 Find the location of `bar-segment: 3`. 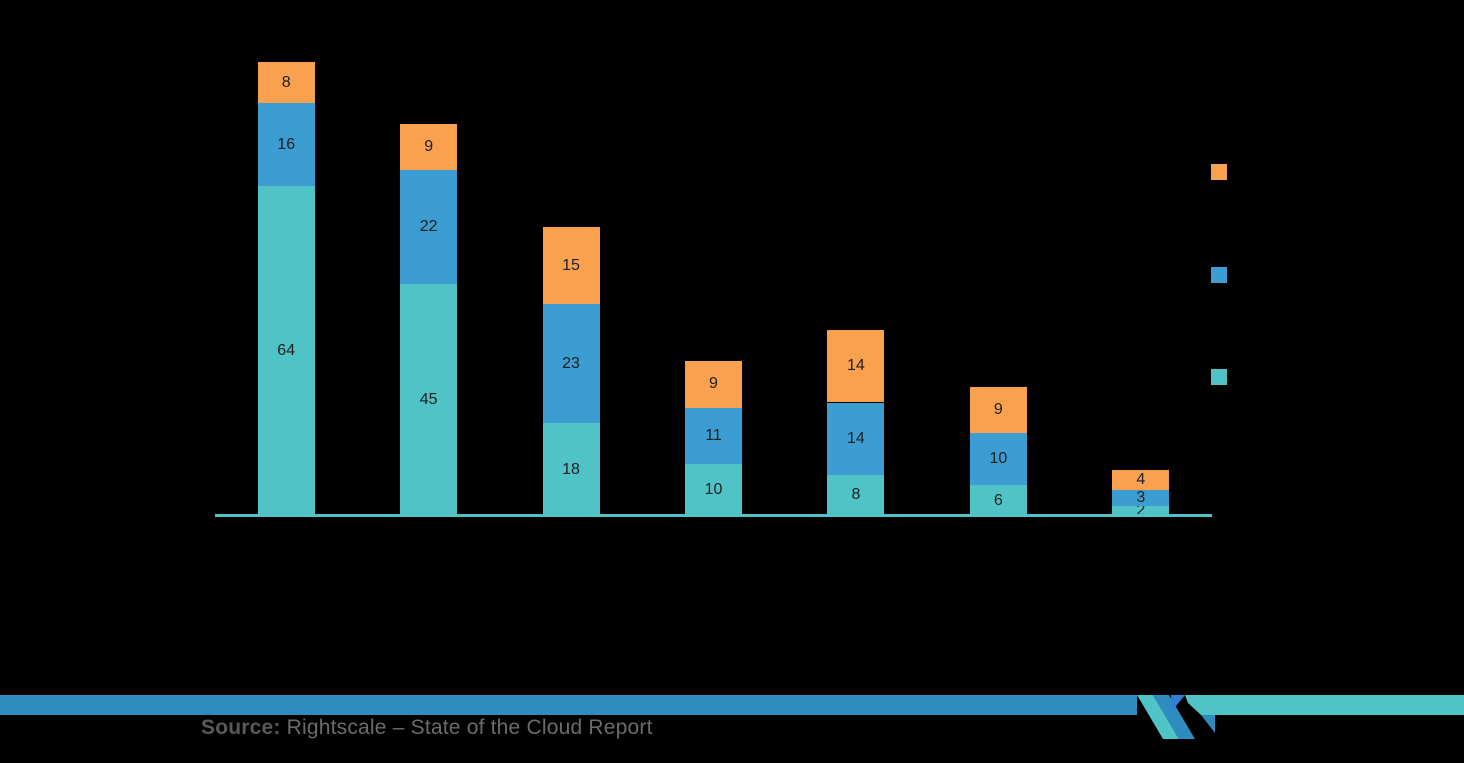

bar-segment: 3 is located at coordinates (1141, 497).